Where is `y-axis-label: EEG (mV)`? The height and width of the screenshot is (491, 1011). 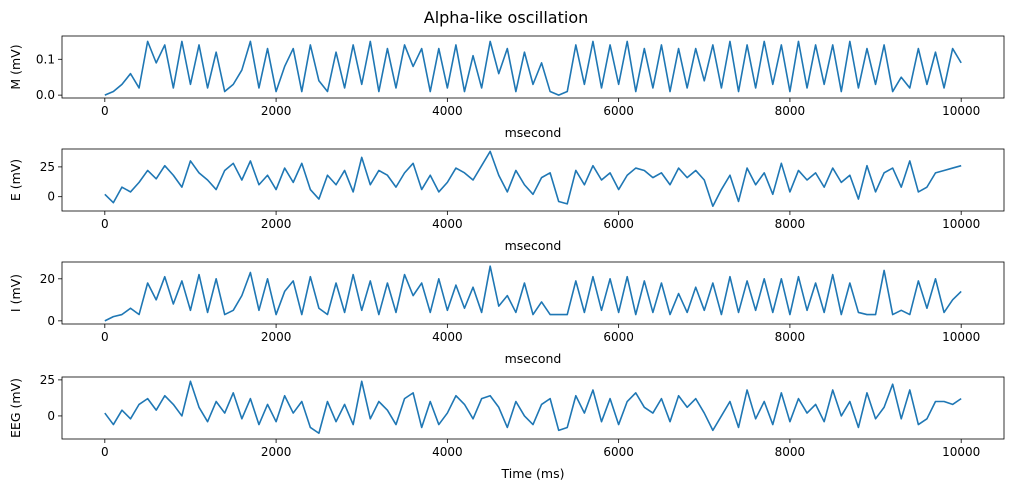
y-axis-label: EEG (mV) is located at coordinates (15, 408).